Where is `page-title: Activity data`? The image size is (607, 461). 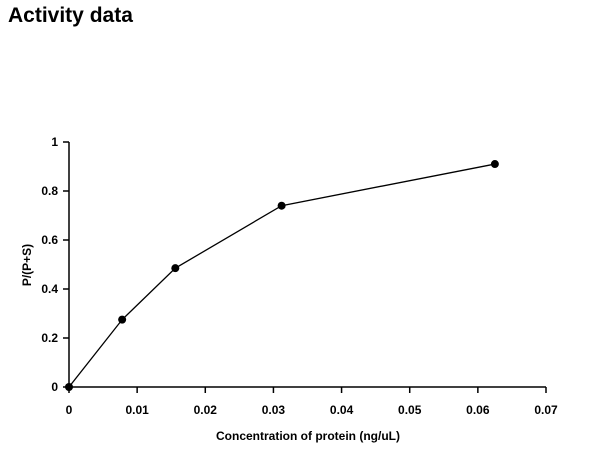
page-title: Activity data is located at coordinates (70, 15).